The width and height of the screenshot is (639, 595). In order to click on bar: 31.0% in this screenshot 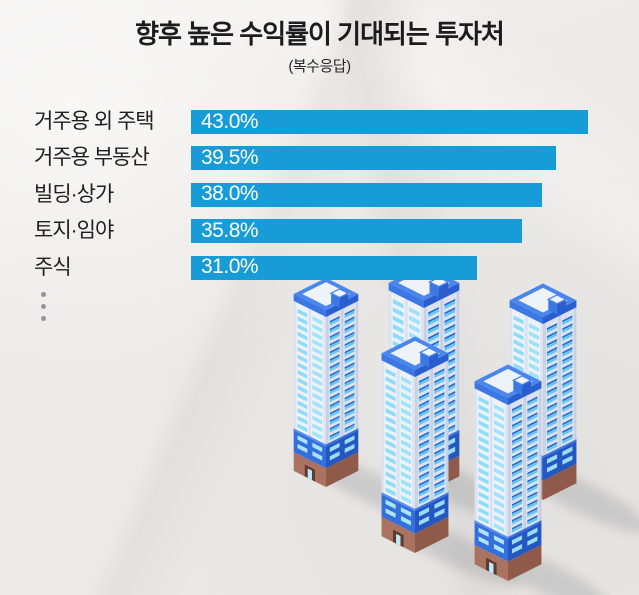, I will do `click(334, 267)`.